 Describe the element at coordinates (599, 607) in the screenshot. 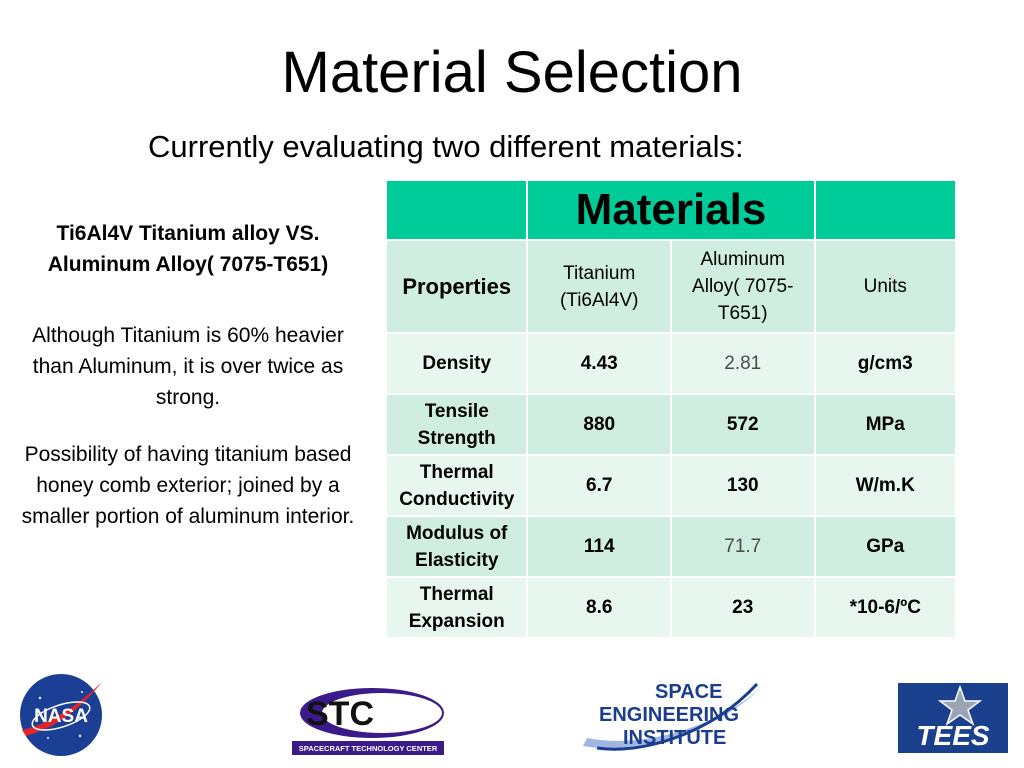

I see `row-titanium: 8.6` at that location.